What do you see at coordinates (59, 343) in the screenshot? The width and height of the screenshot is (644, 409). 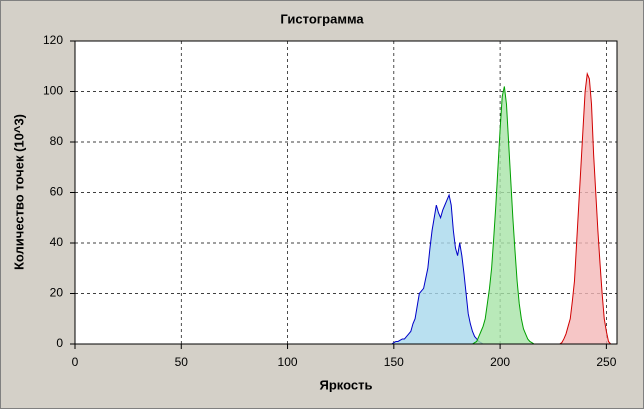 I see `y-tick-label: 0` at bounding box center [59, 343].